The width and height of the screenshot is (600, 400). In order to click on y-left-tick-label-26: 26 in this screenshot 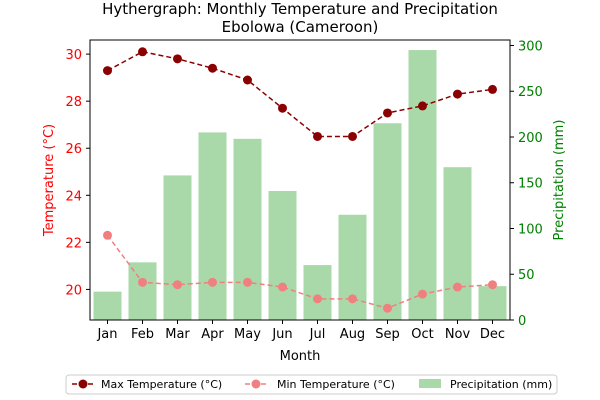, I will do `click(73, 149)`.